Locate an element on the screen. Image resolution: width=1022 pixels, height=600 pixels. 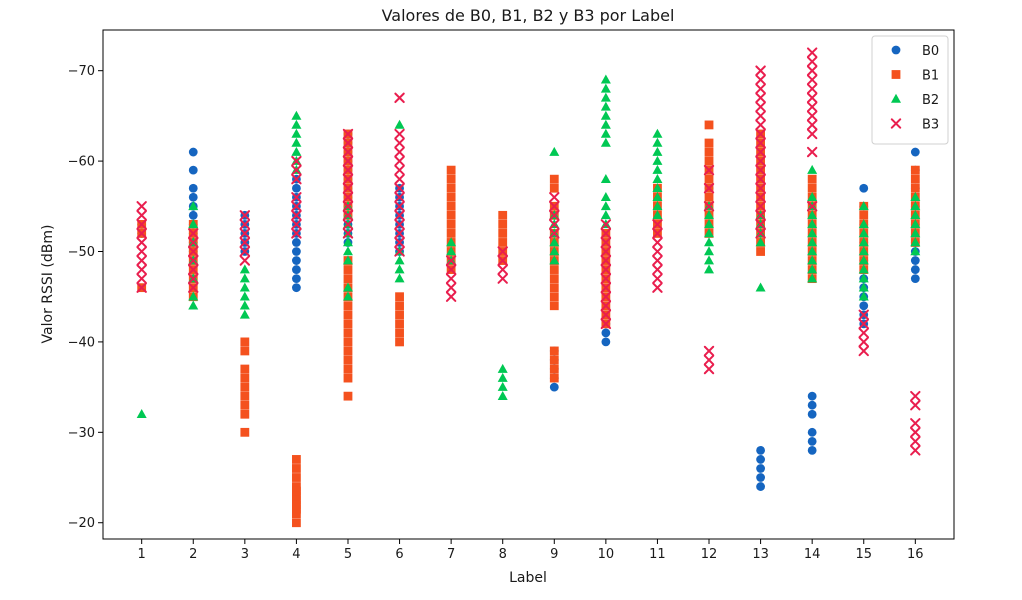
legend-label-b3: B3 is located at coordinates (930, 125).